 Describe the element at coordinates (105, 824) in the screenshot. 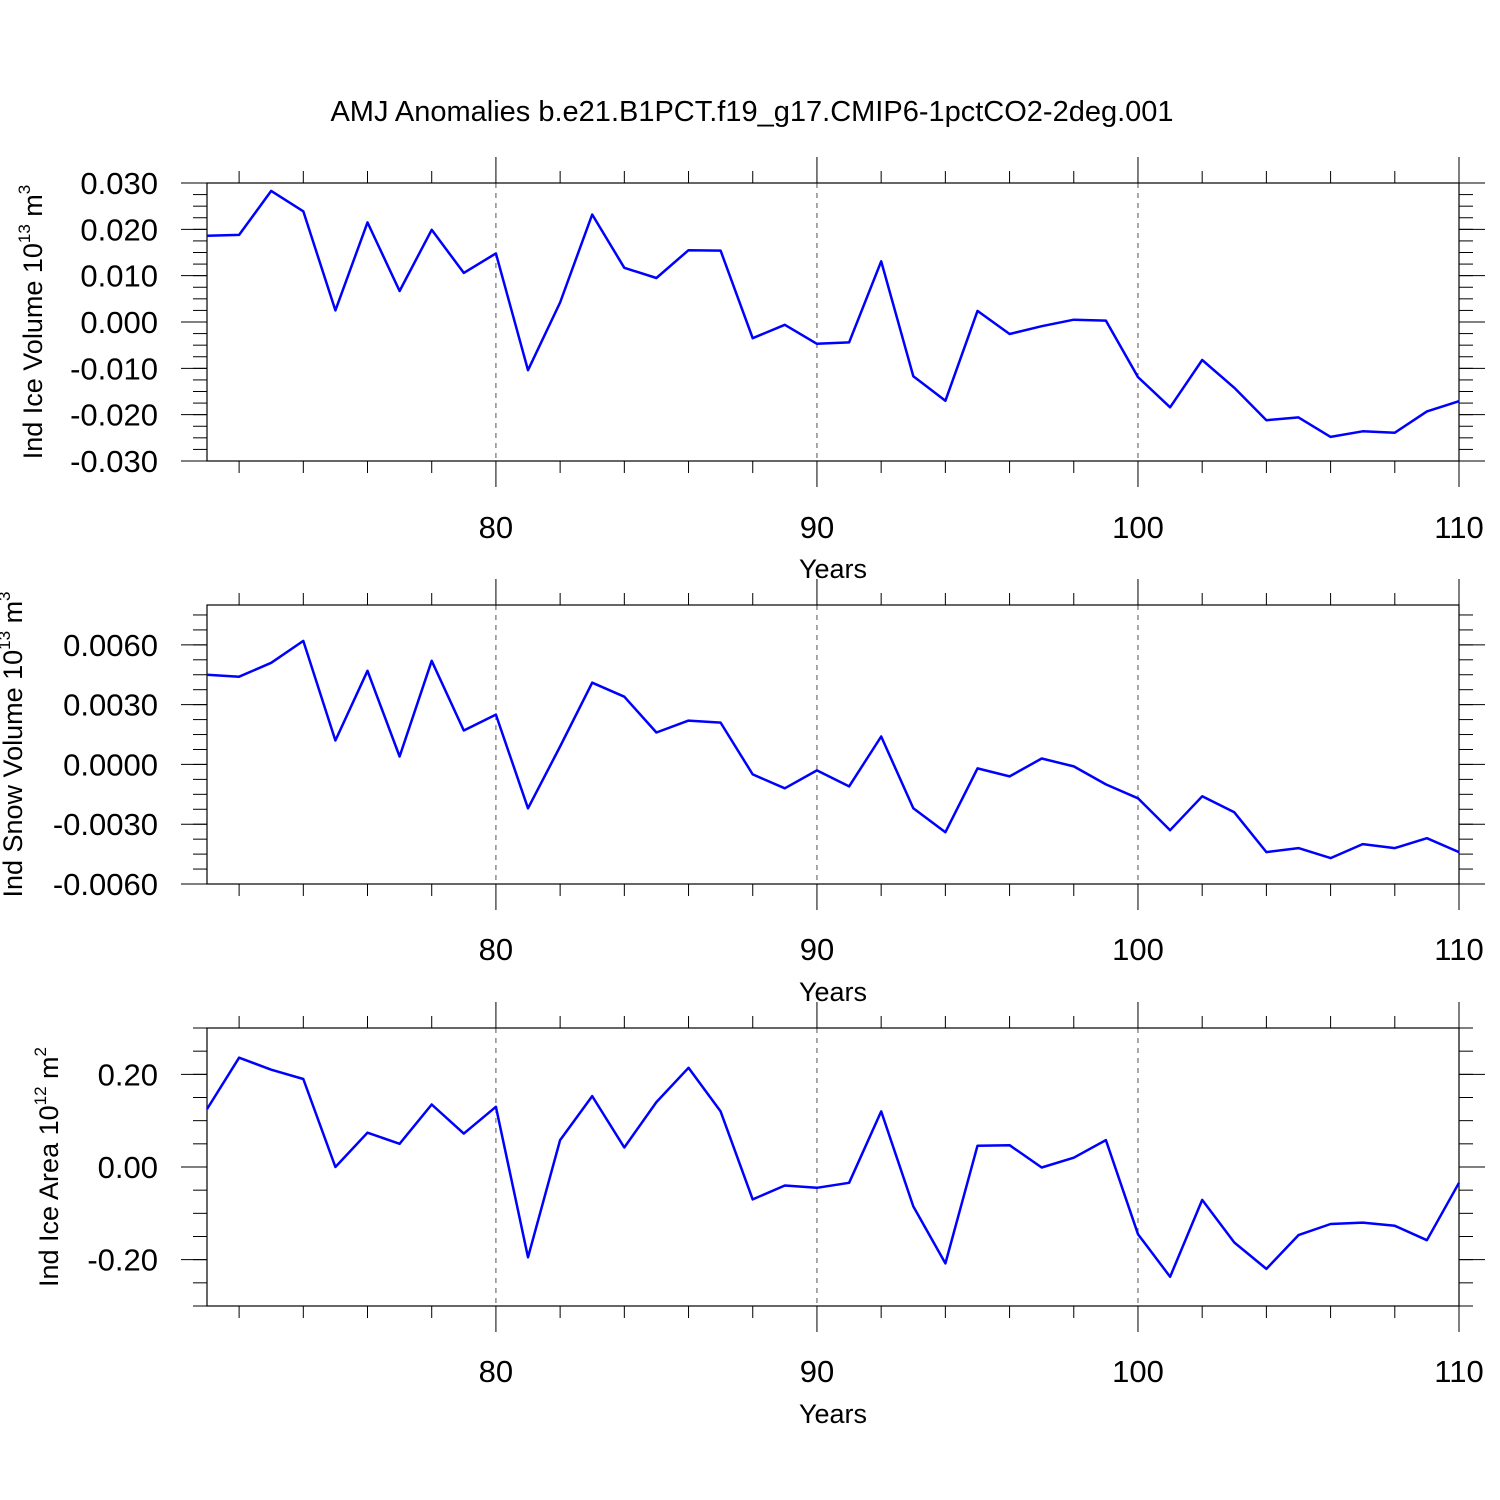

I see `y-tick-label: -0.0030` at that location.